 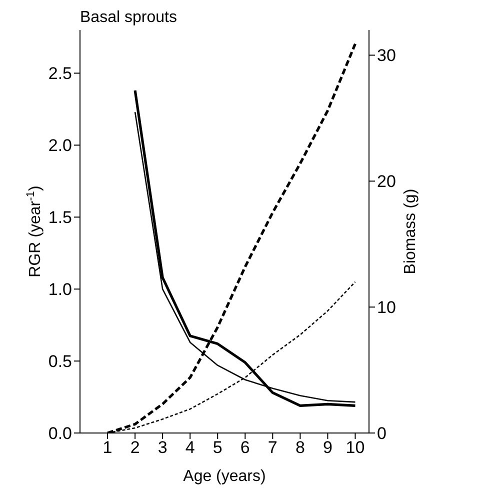 What do you see at coordinates (245, 448) in the screenshot?
I see `x-tick-label: 6` at bounding box center [245, 448].